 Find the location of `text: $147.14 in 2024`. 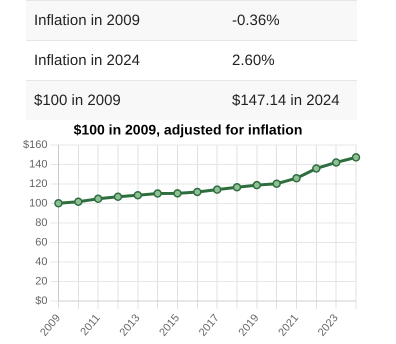

text: $147.14 in 2024 is located at coordinates (286, 100).